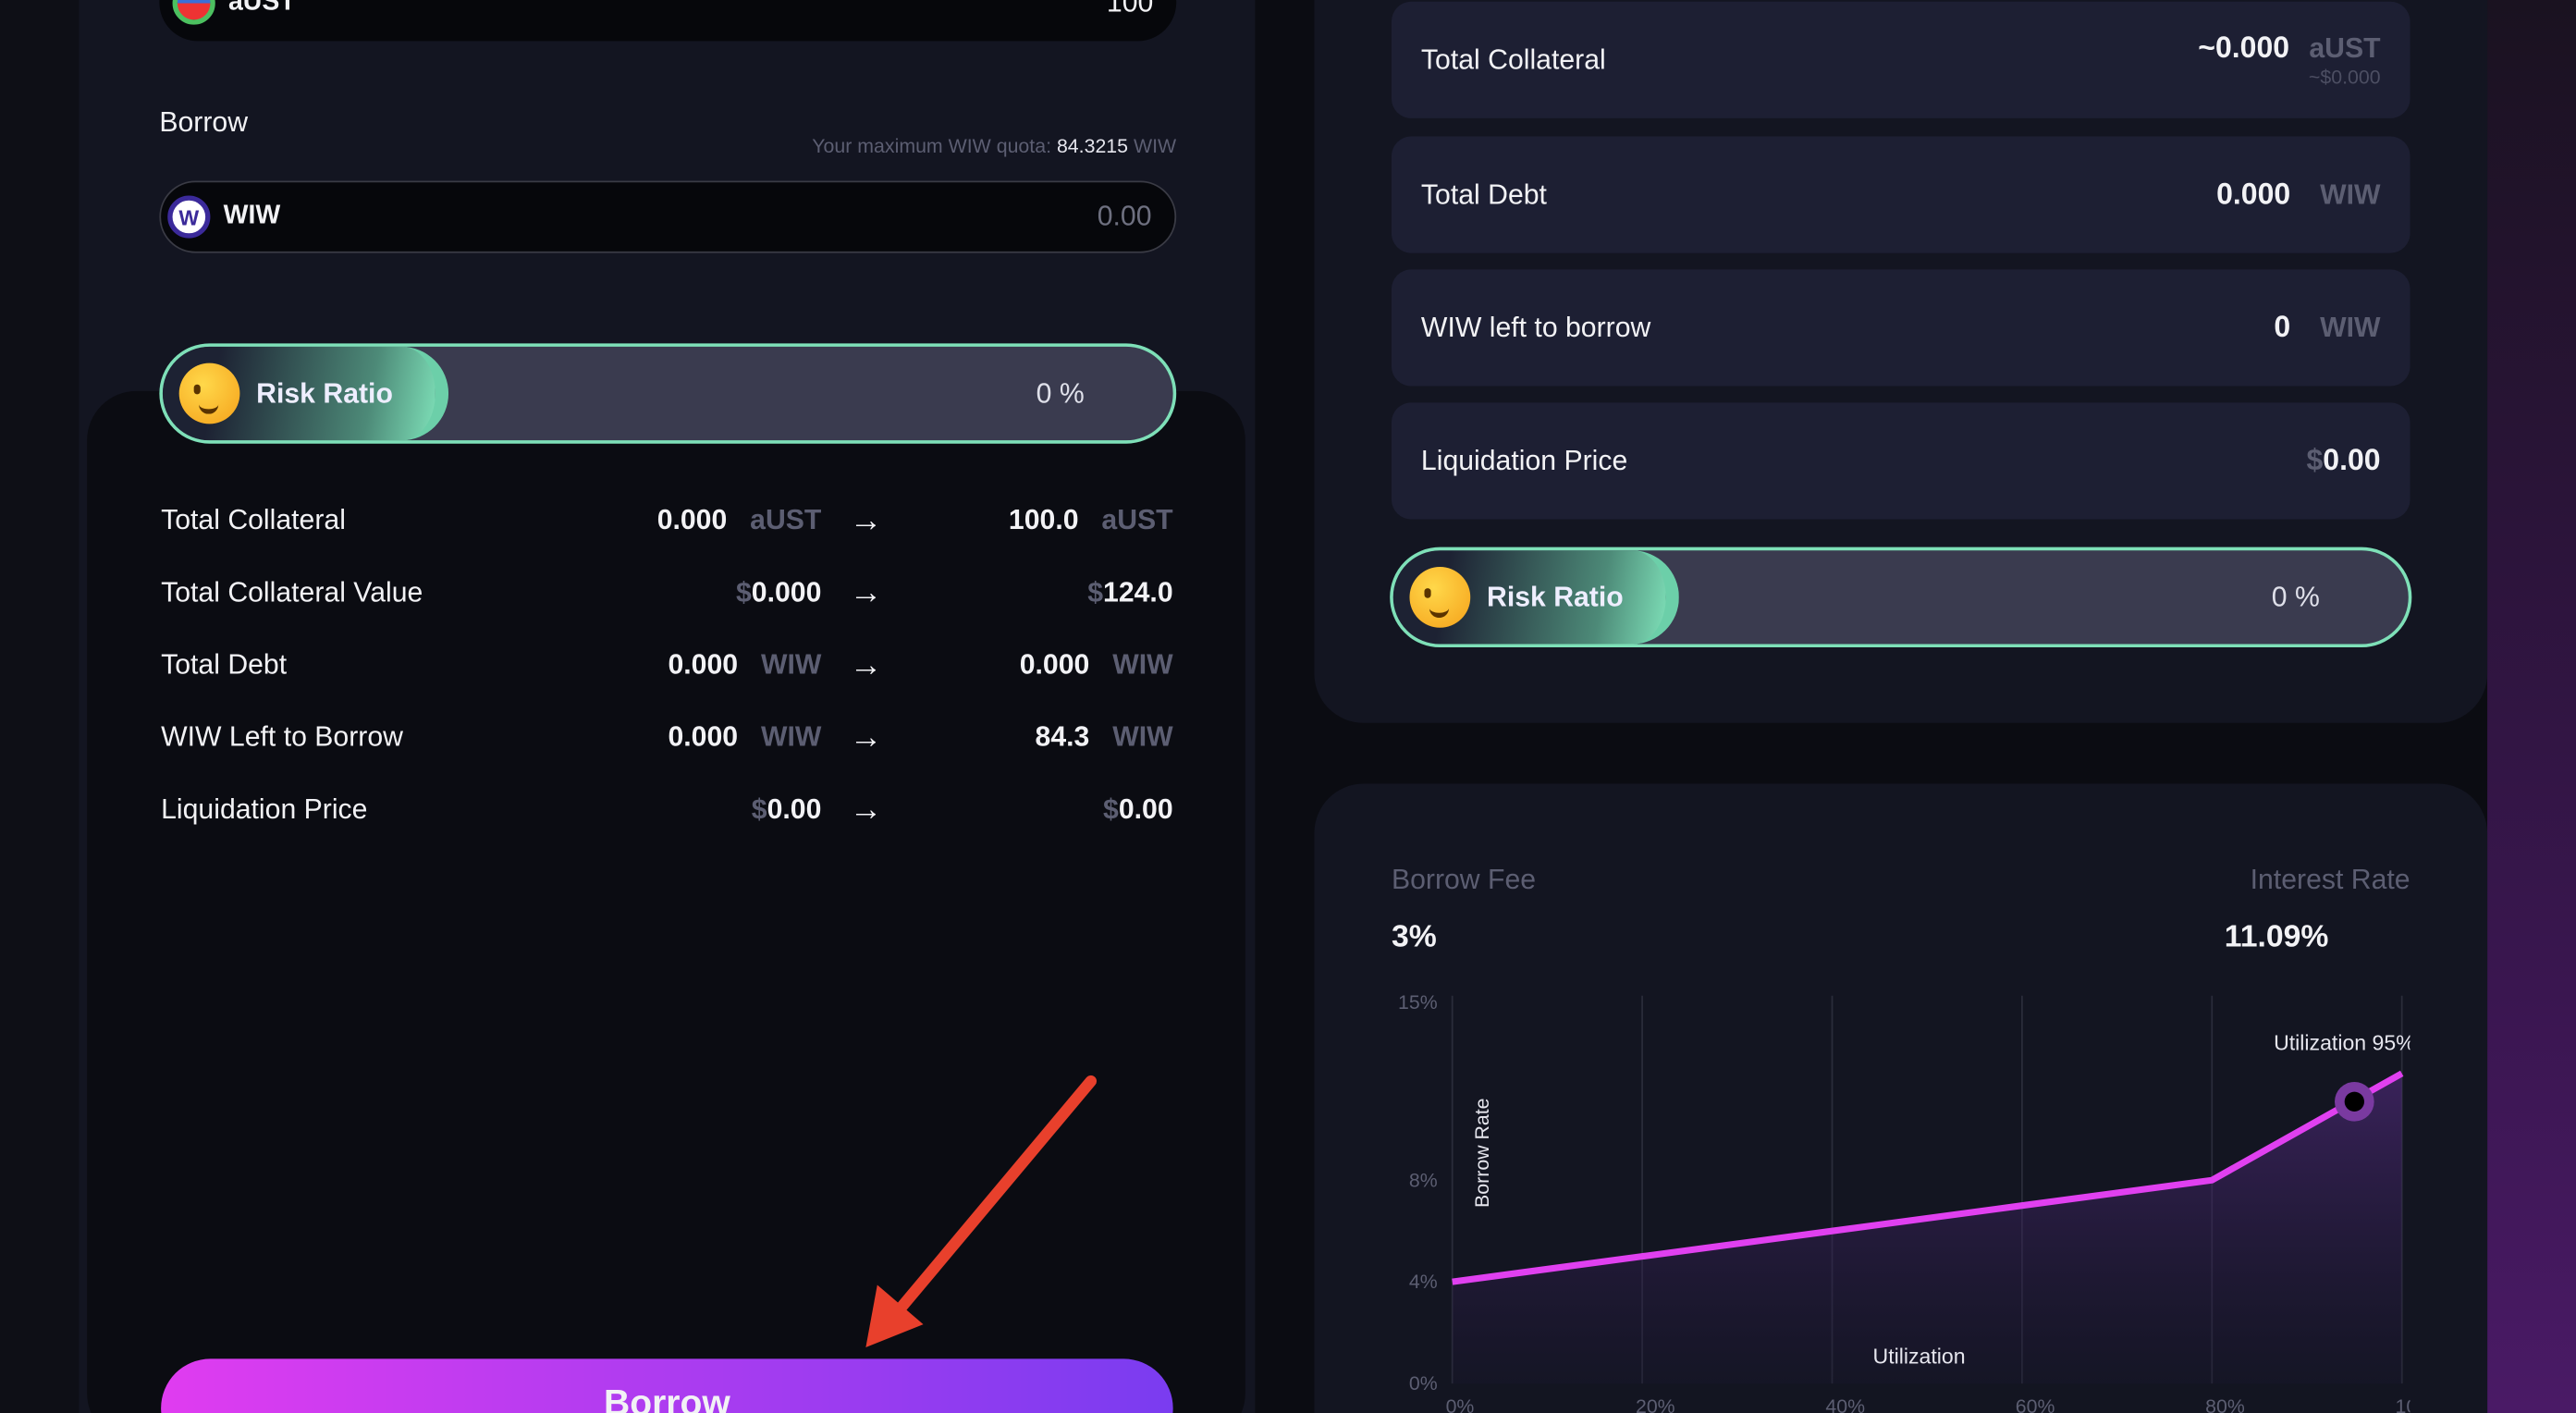  I want to click on quota-text: Your maximum WIW quota: 84.3215 WIW, so click(994, 146).